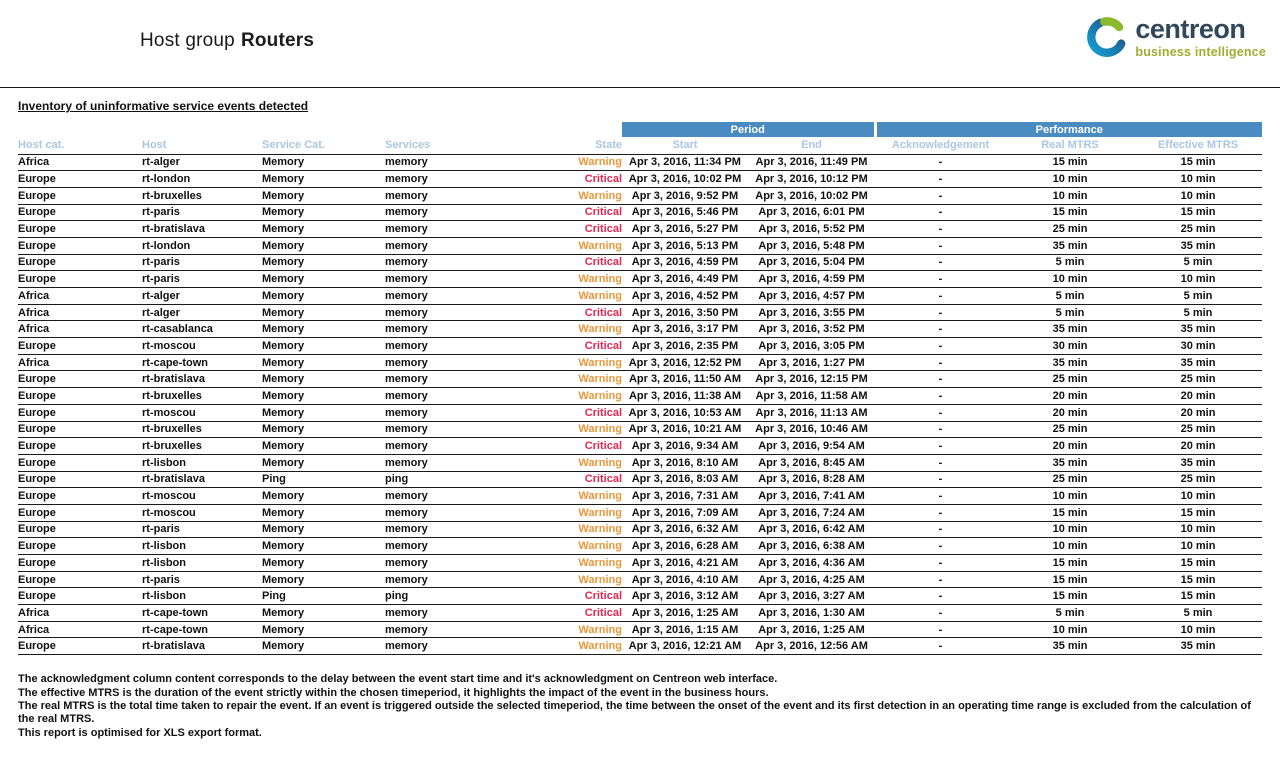 The height and width of the screenshot is (770, 1280). What do you see at coordinates (685, 646) in the screenshot?
I see `start-cell: Apr 3, 2016, 12:21 AM` at bounding box center [685, 646].